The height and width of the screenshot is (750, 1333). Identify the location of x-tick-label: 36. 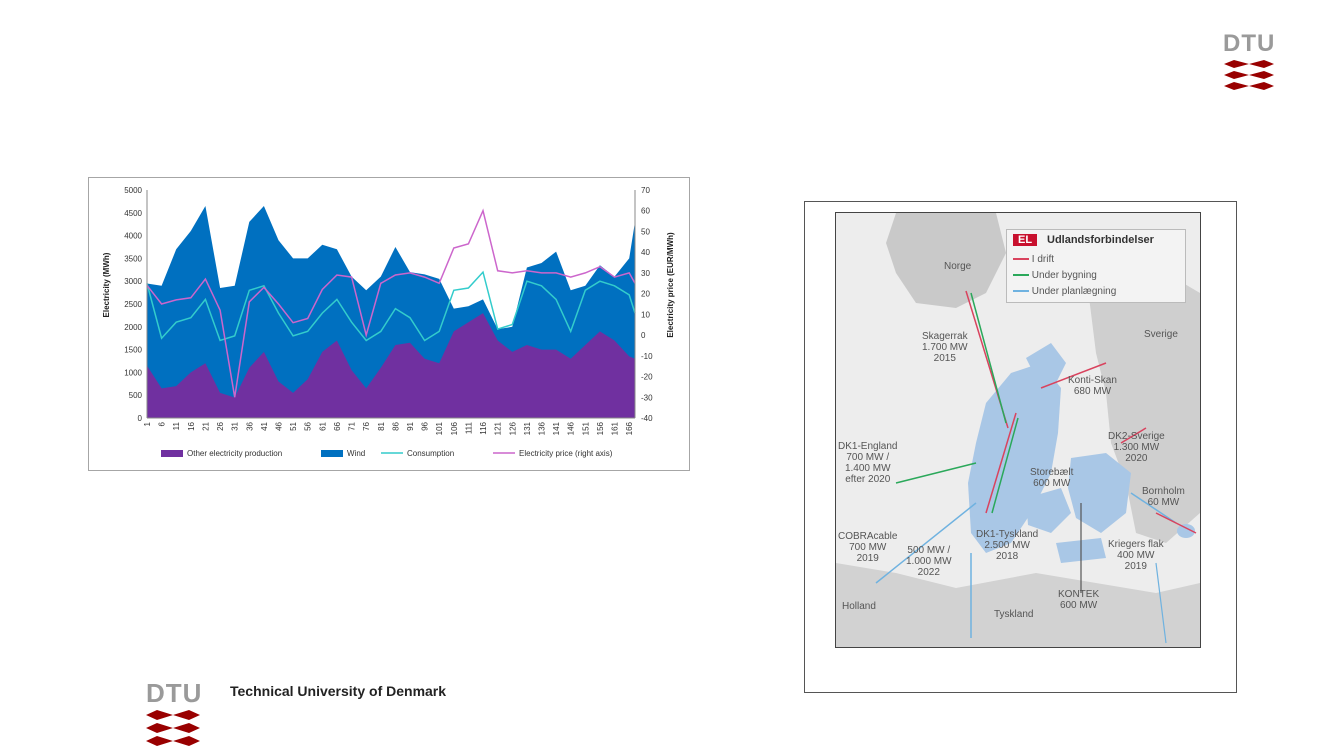
(249, 425).